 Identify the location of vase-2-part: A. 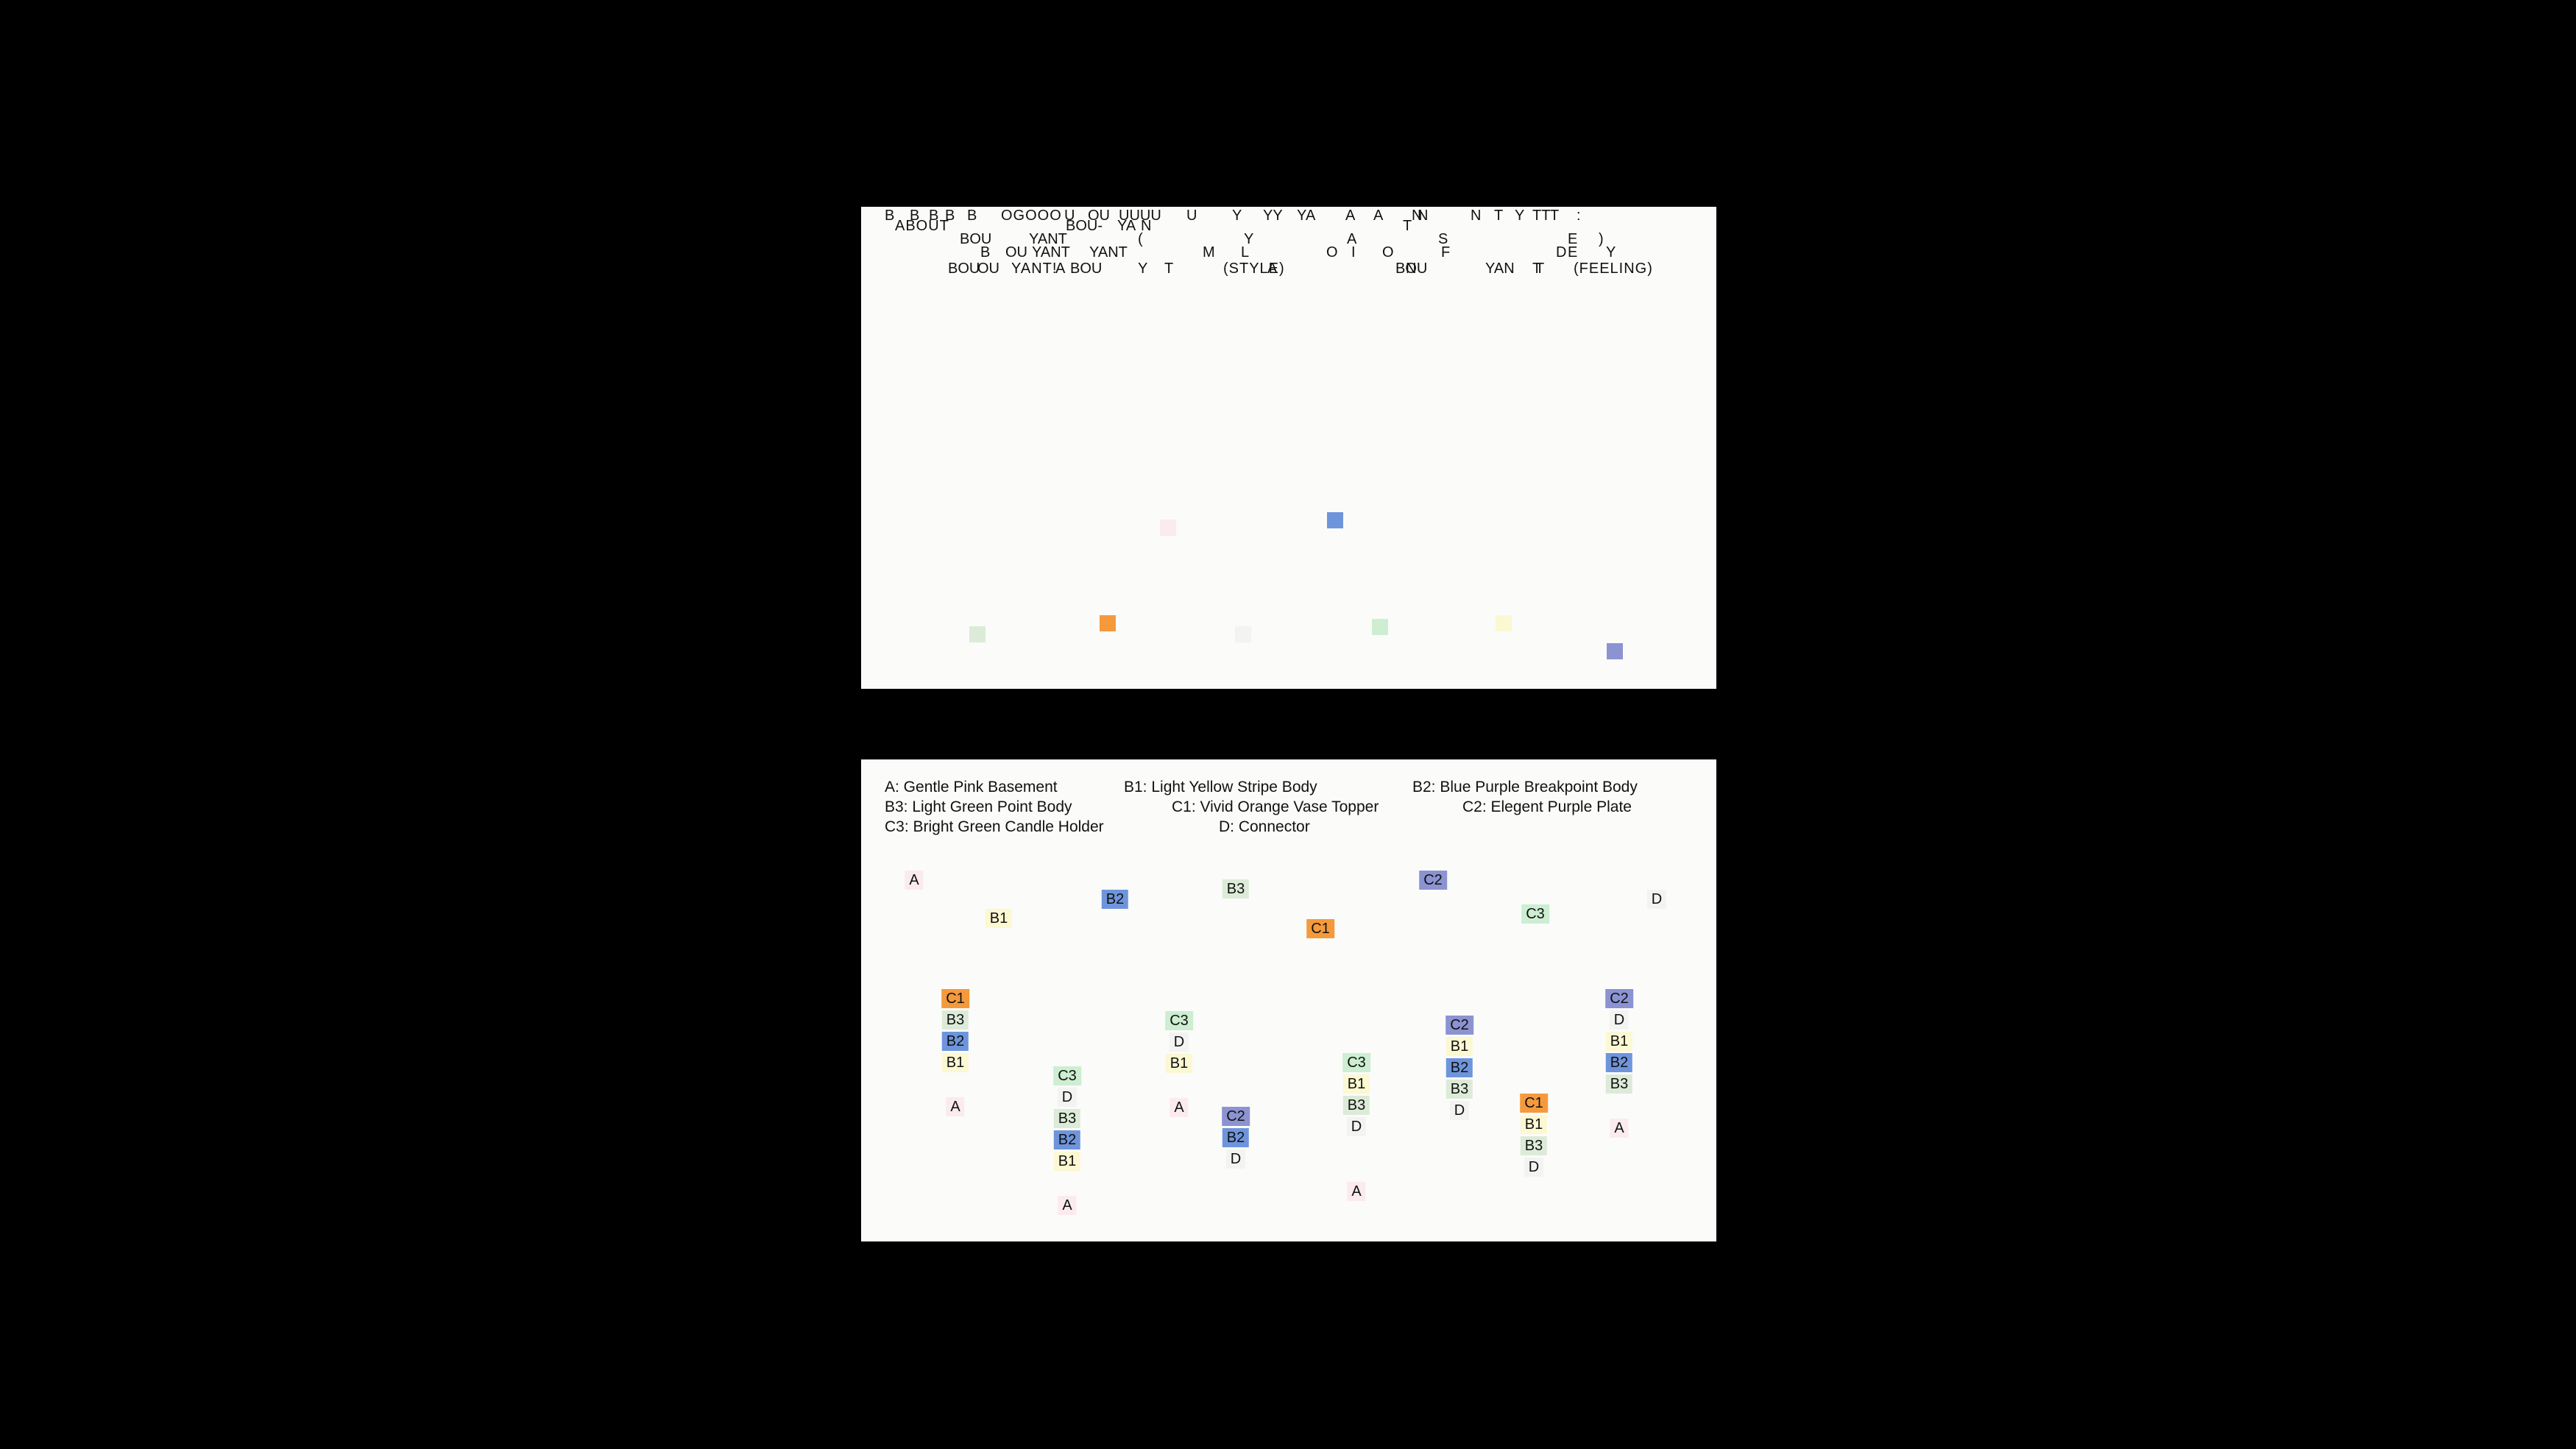
(1067, 1205).